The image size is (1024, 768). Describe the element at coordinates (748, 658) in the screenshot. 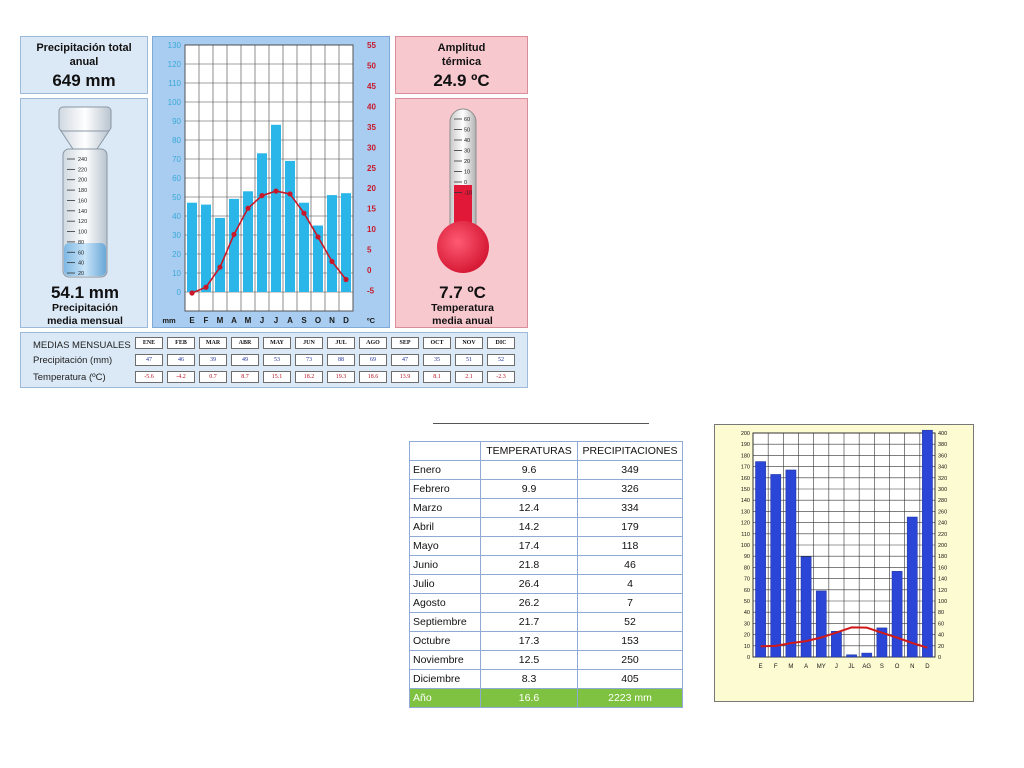

I see `chart2-left-tick-label: 0` at that location.